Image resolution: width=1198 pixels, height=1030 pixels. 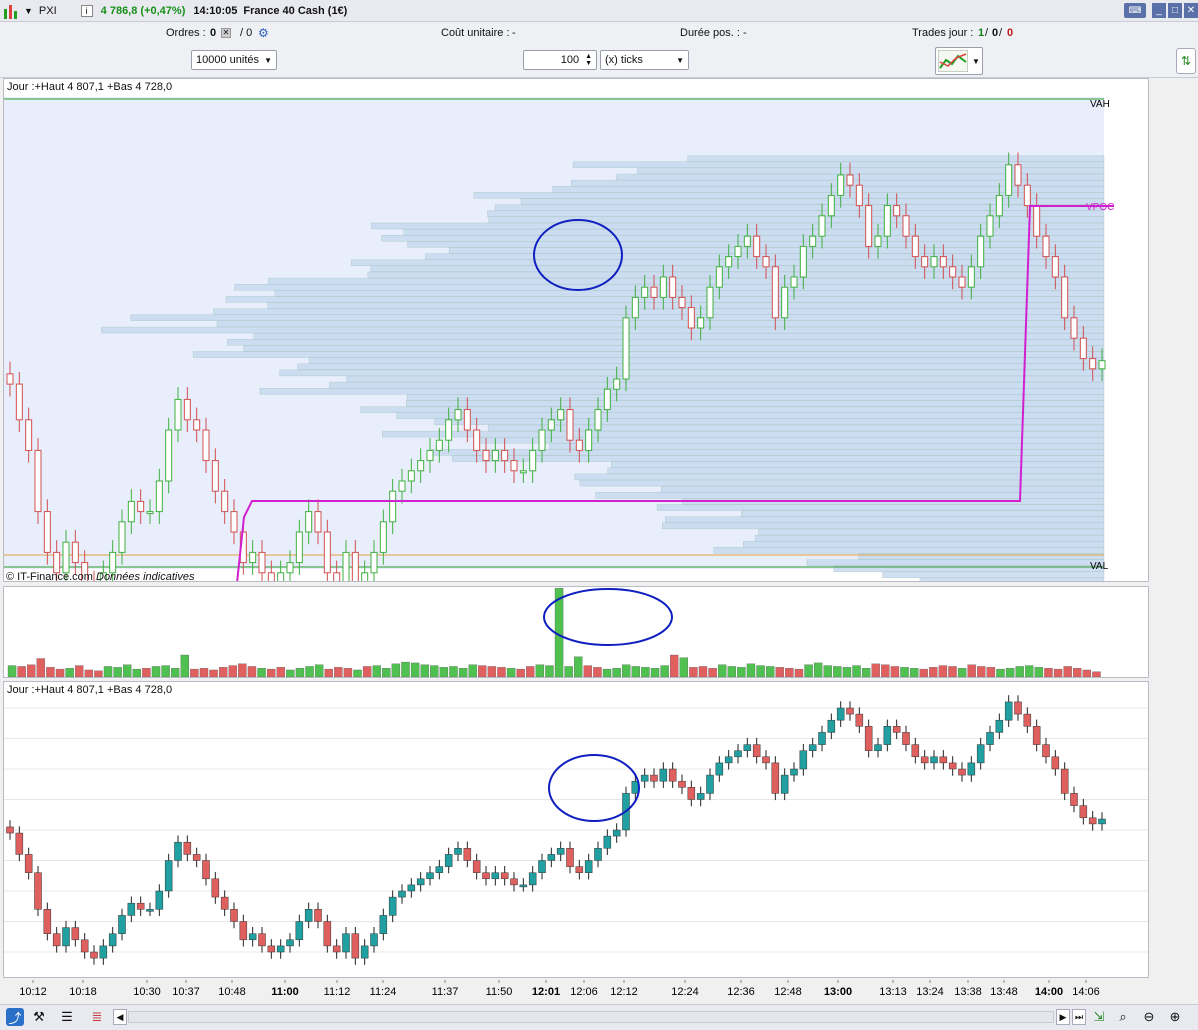 I want to click on scroll-end-button: ⏭, so click(x=1079, y=1017).